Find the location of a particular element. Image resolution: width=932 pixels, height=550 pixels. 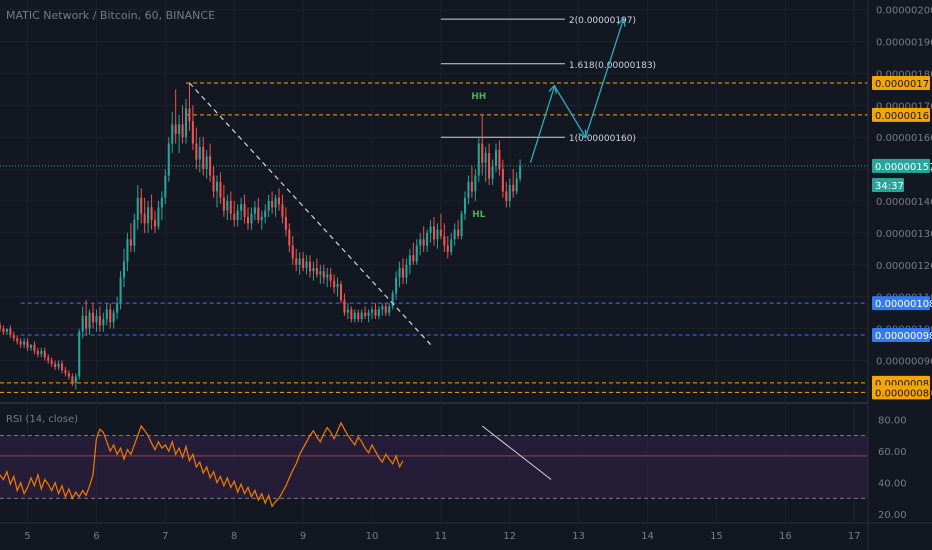

chart-title: MATIC Network / Bitcoin, 60, BINANCE is located at coordinates (110, 15).